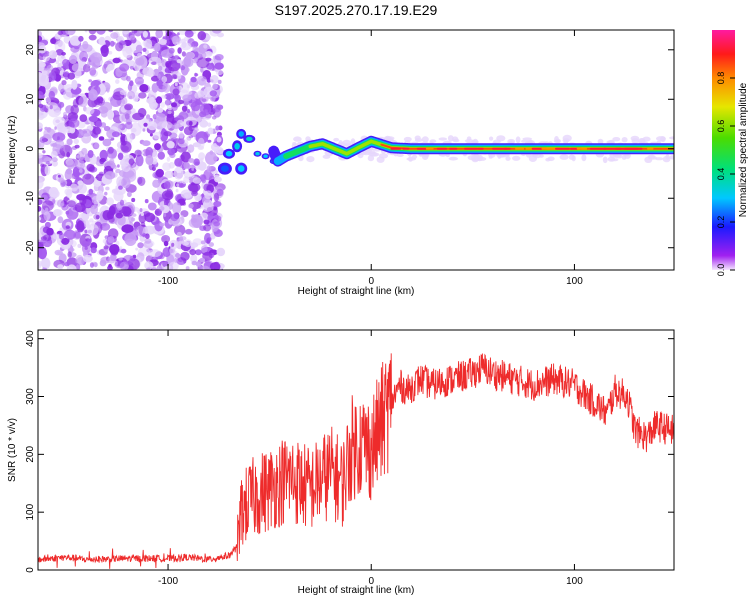  I want to click on colorbar-tick-label: 0.2, so click(721, 222).